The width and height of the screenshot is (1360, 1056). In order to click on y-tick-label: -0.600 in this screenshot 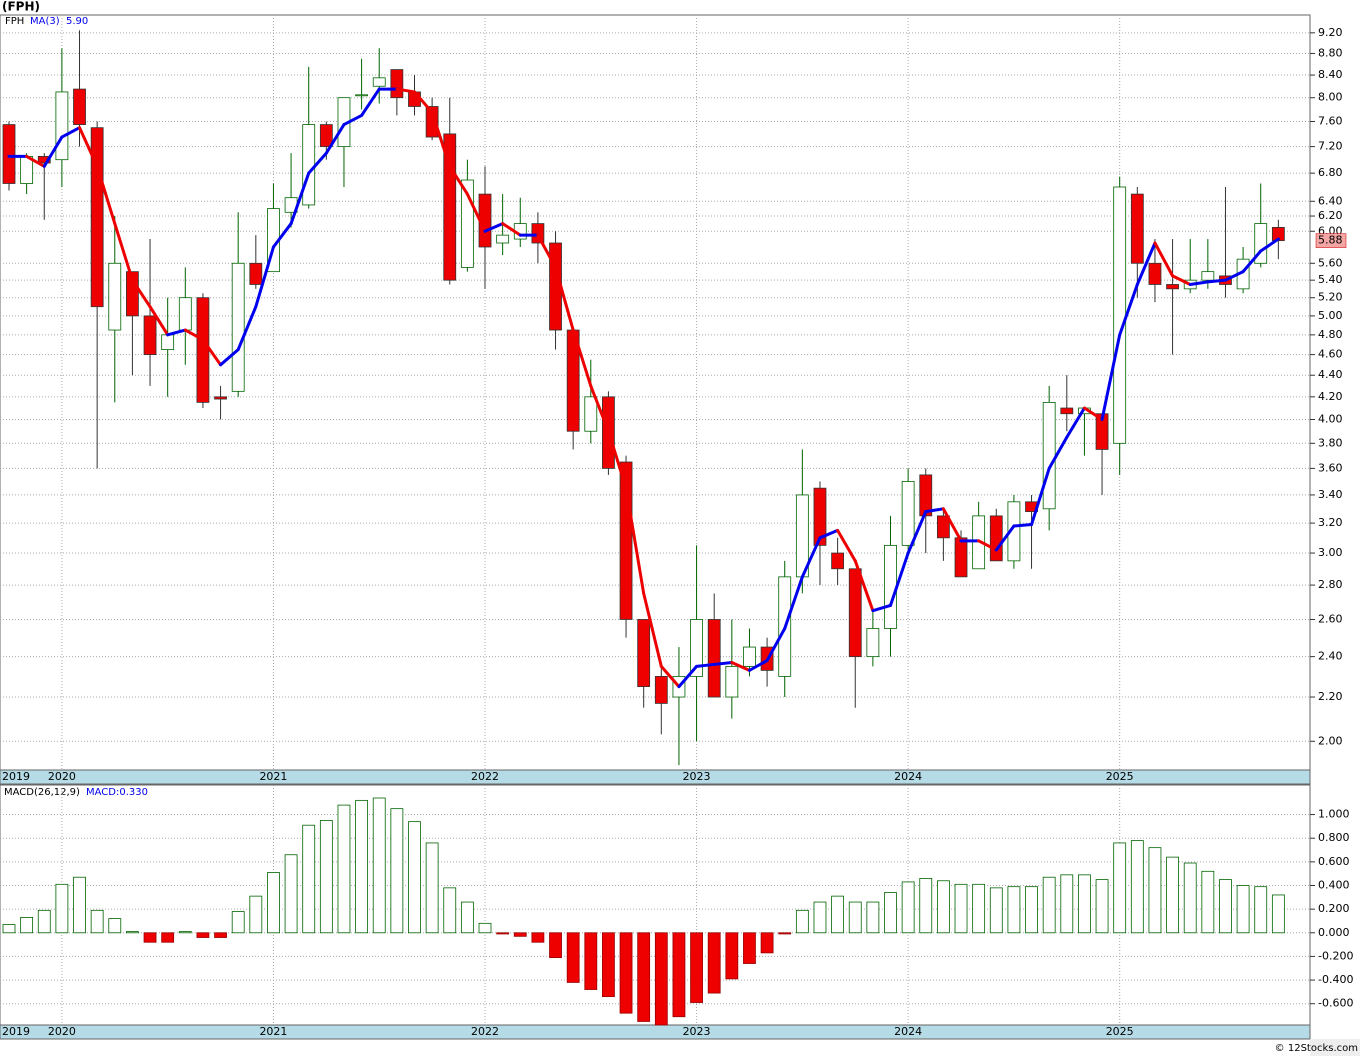, I will do `click(1335, 1003)`.